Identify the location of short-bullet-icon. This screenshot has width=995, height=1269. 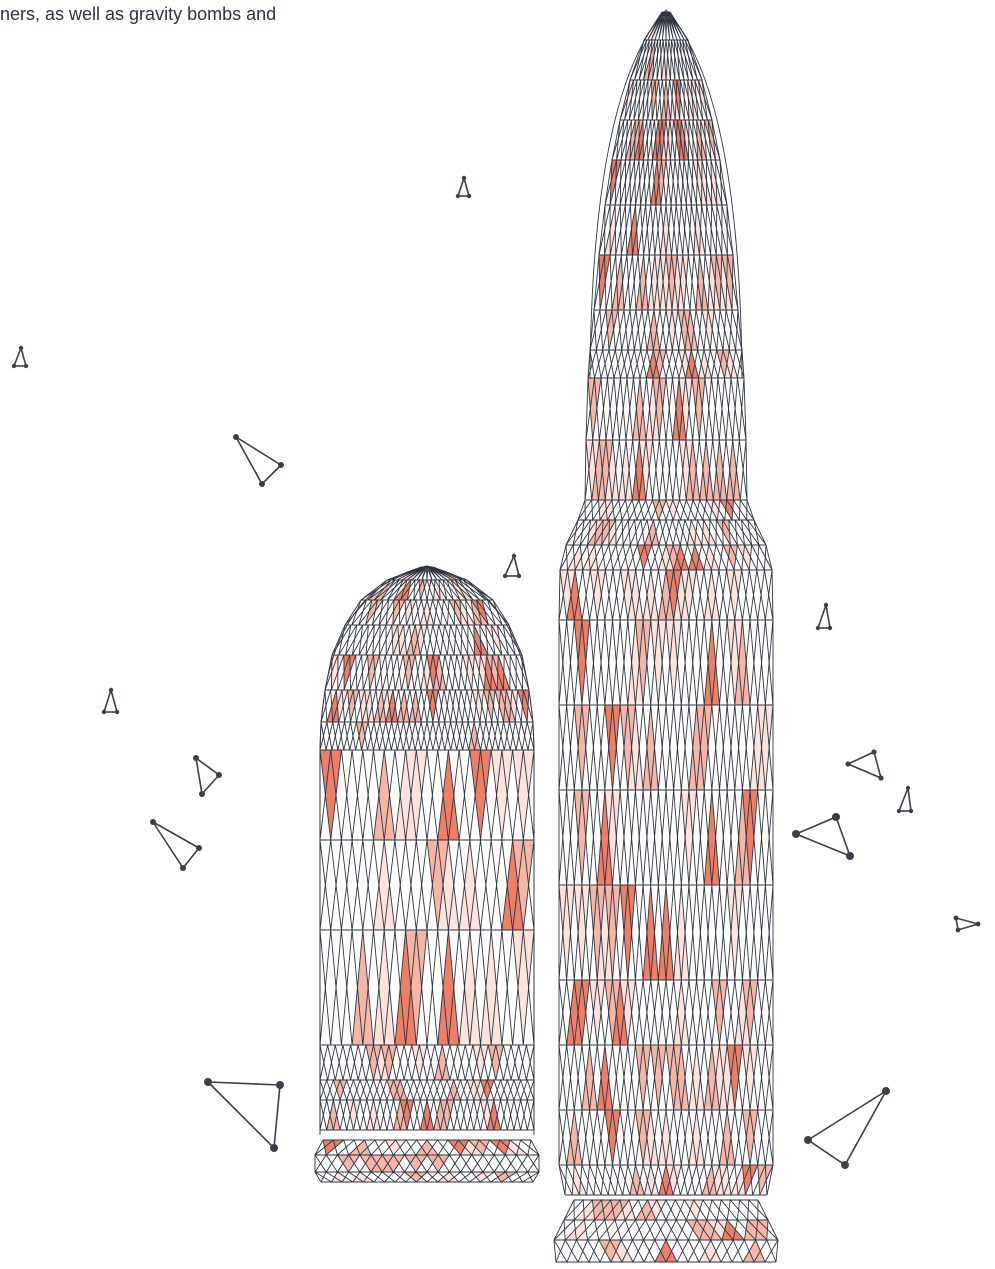
(427, 874).